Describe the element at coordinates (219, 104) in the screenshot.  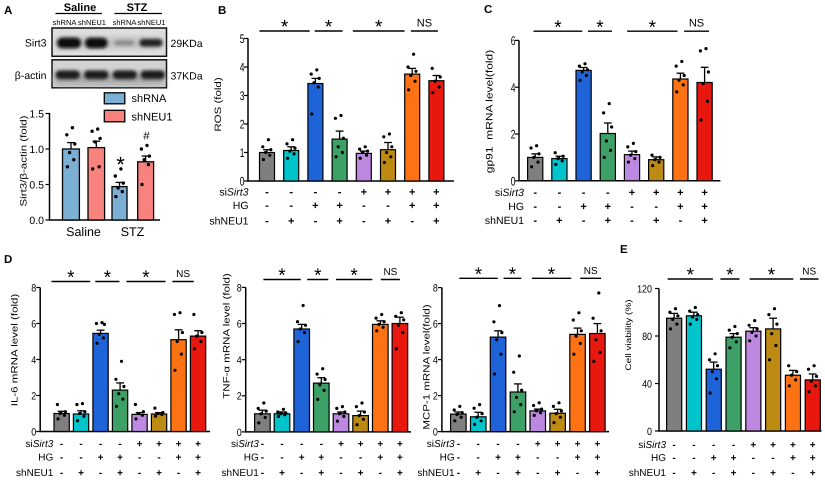
I see `svg-text: ROS (fold)` at that location.